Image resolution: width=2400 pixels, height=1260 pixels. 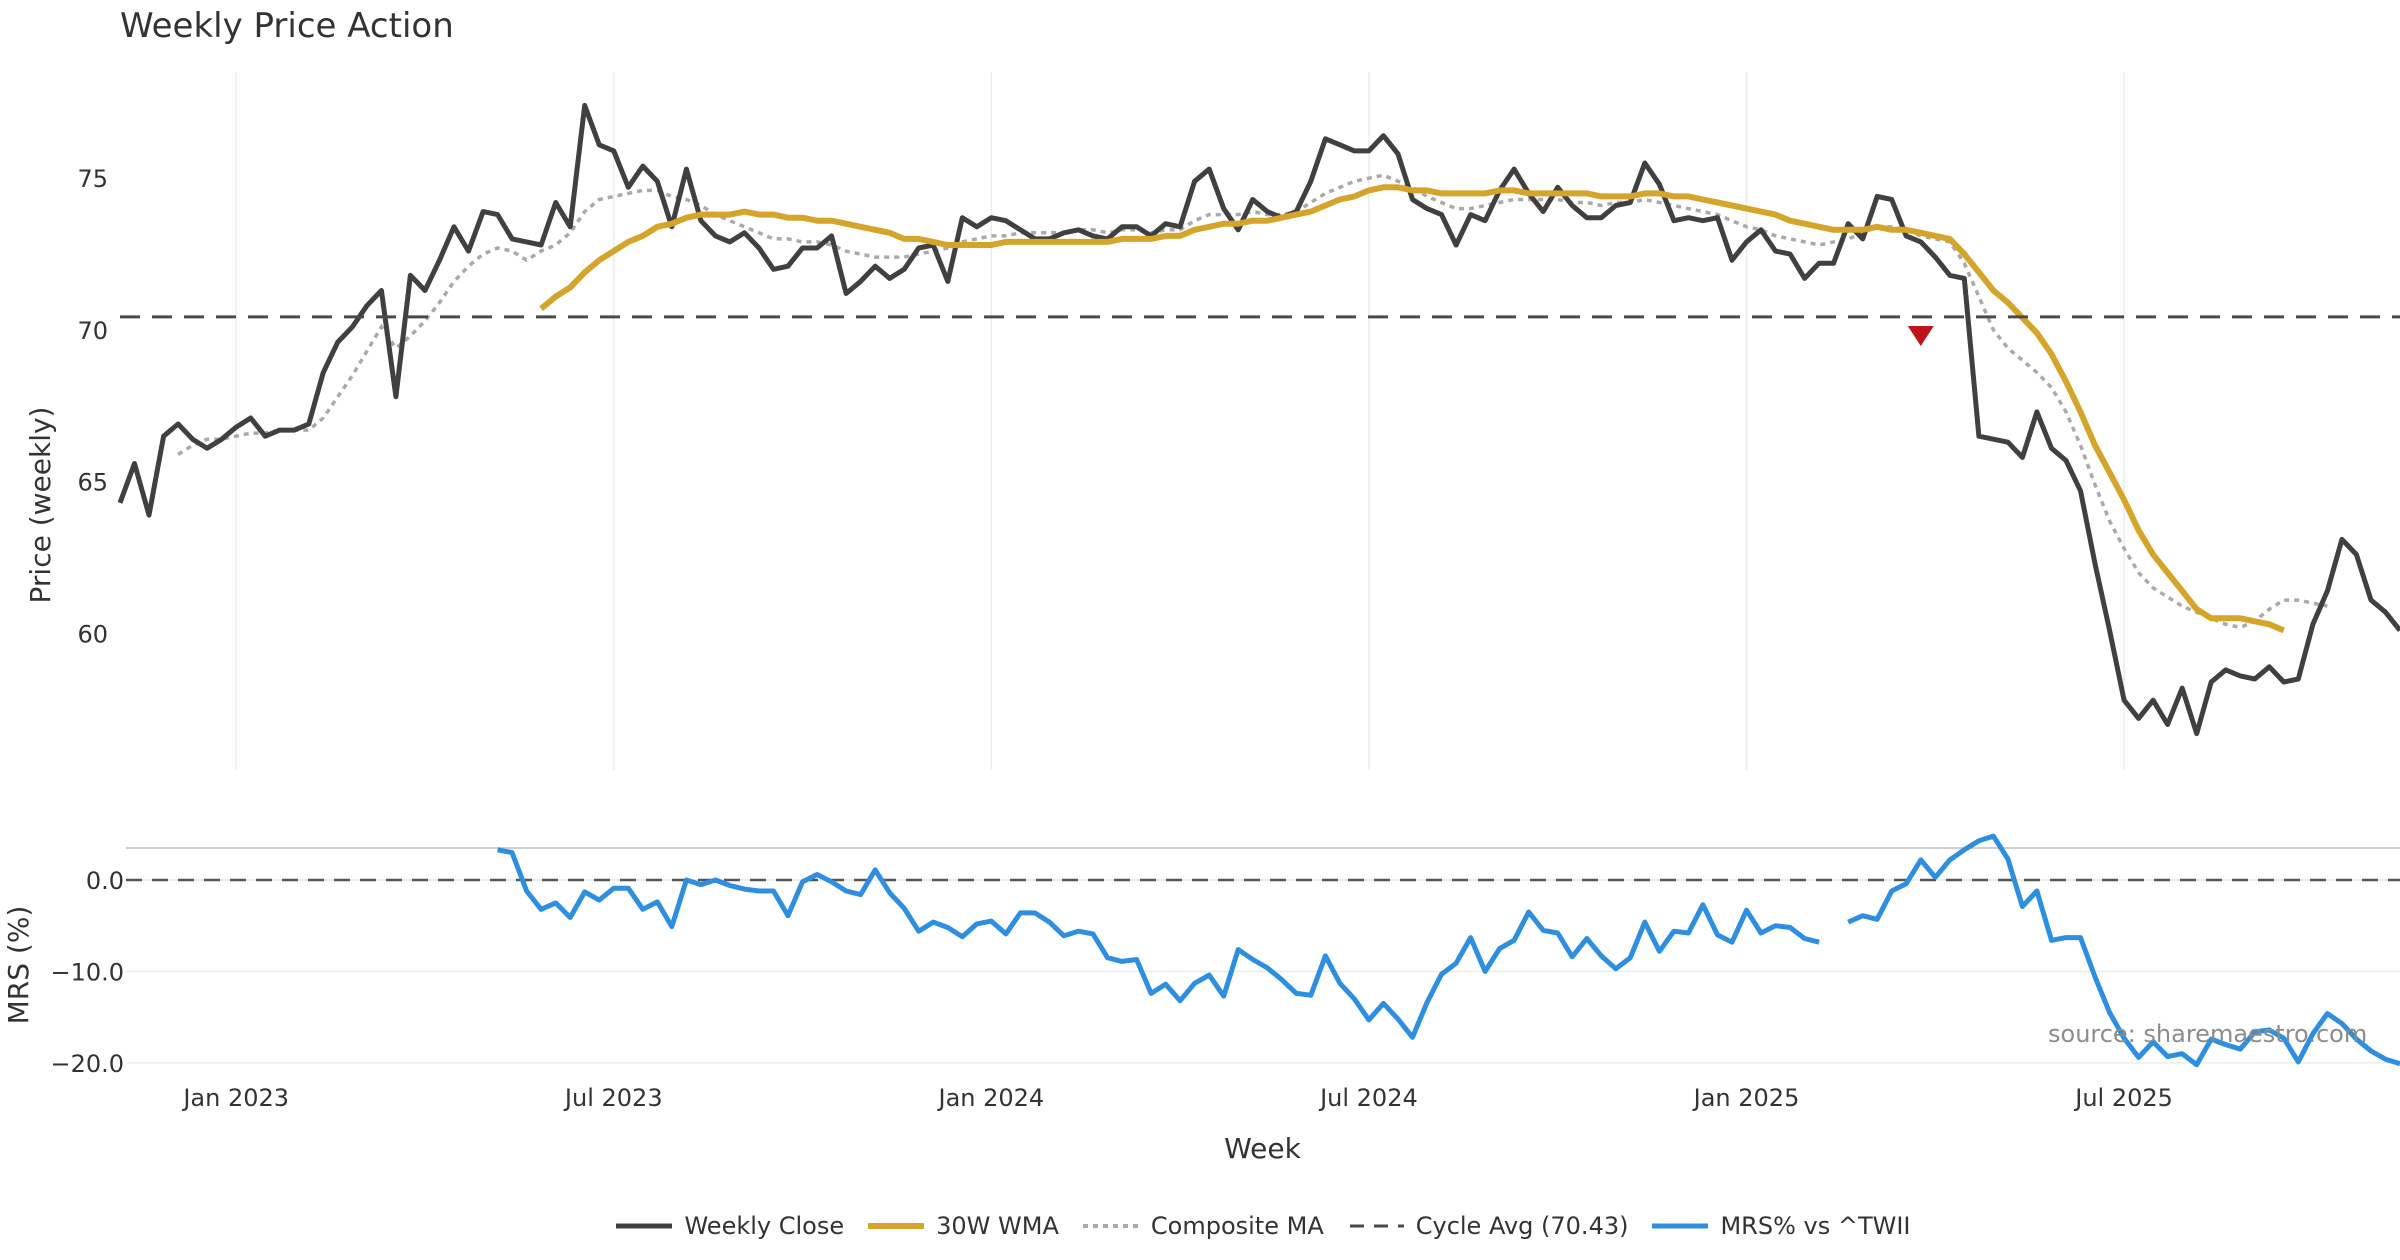 I want to click on price-y-tick: 70, so click(x=92, y=331).